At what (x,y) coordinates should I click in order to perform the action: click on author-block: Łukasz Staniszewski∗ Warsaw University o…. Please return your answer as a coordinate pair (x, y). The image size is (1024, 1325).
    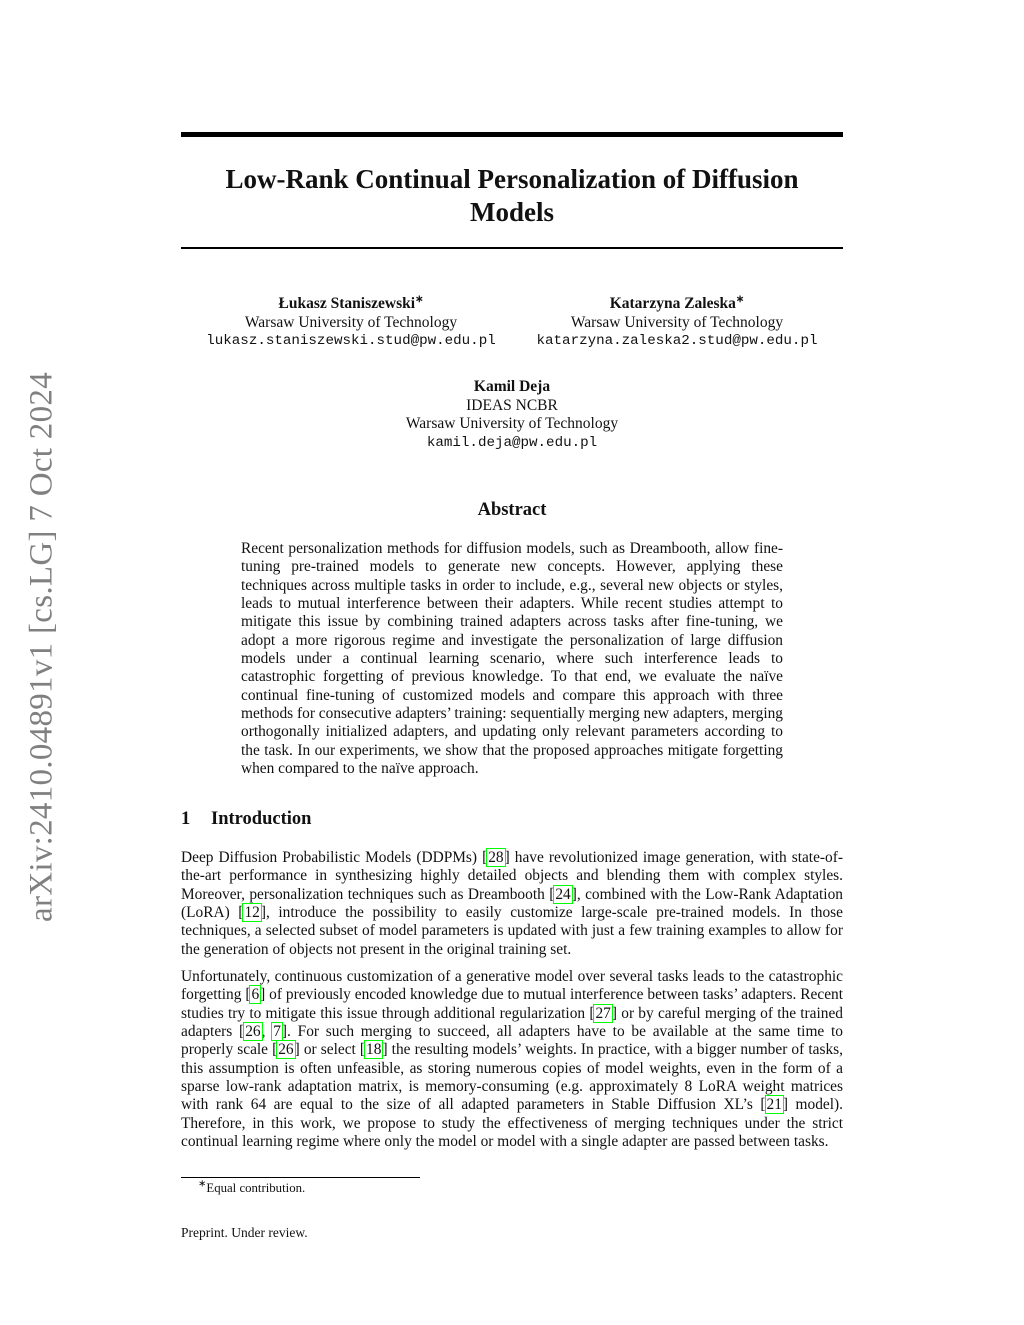
    Looking at the image, I should click on (351, 322).